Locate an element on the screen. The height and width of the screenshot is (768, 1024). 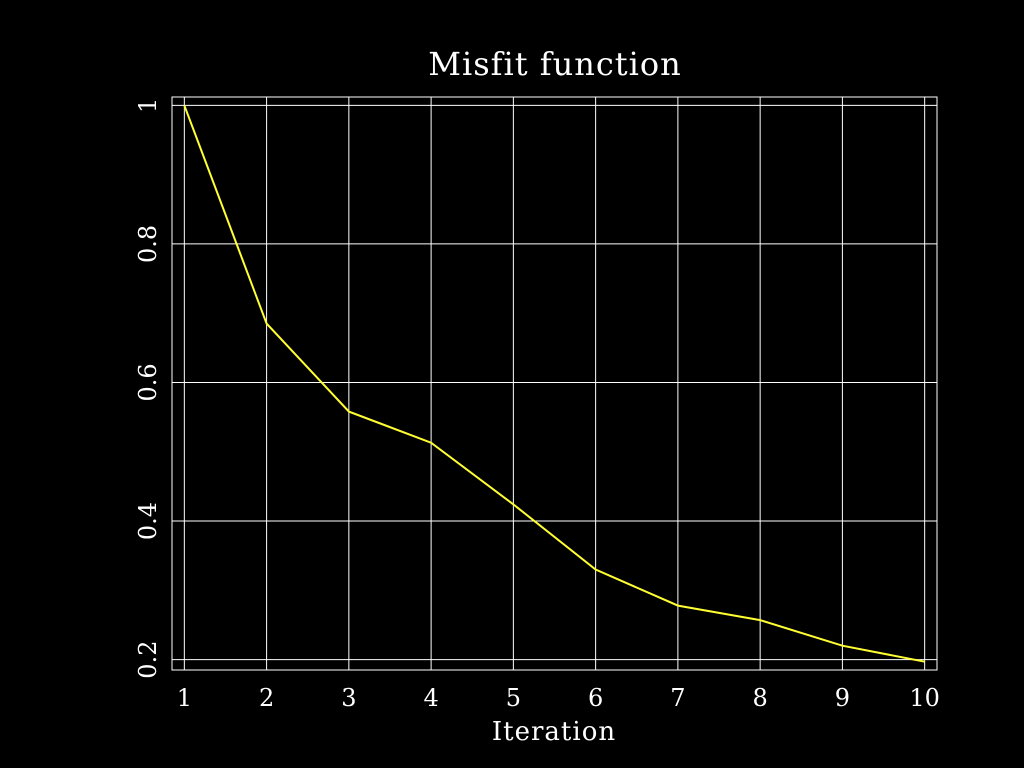
x-tick-label-1: 1 is located at coordinates (184, 698).